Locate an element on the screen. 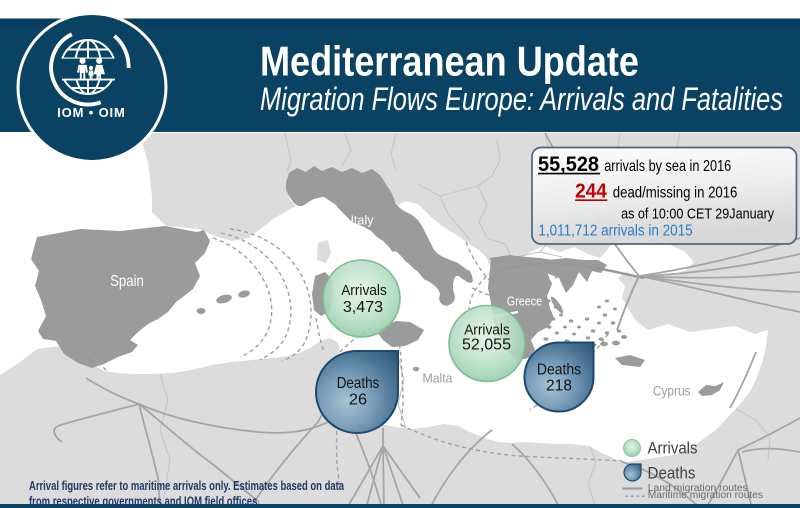 This screenshot has width=800, height=508. svg-text: as of 10:00 CET 29January is located at coordinates (697, 214).